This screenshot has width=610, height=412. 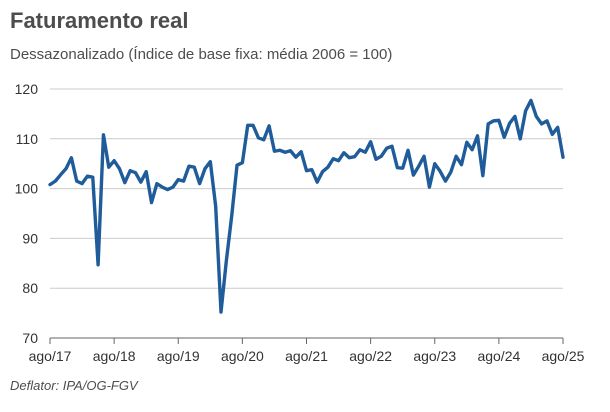 I want to click on x-tick-label: ago/19, so click(x=178, y=356).